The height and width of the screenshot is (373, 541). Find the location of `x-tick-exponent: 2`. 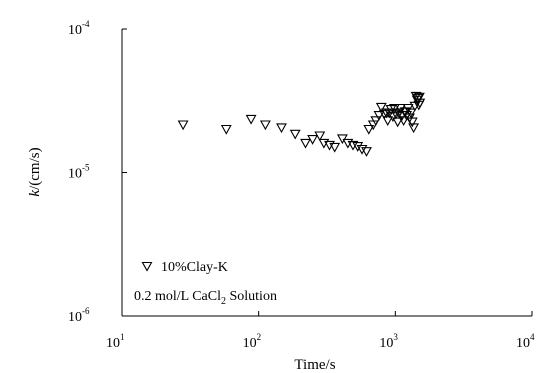

x-tick-exponent: 2 is located at coordinates (259, 337).